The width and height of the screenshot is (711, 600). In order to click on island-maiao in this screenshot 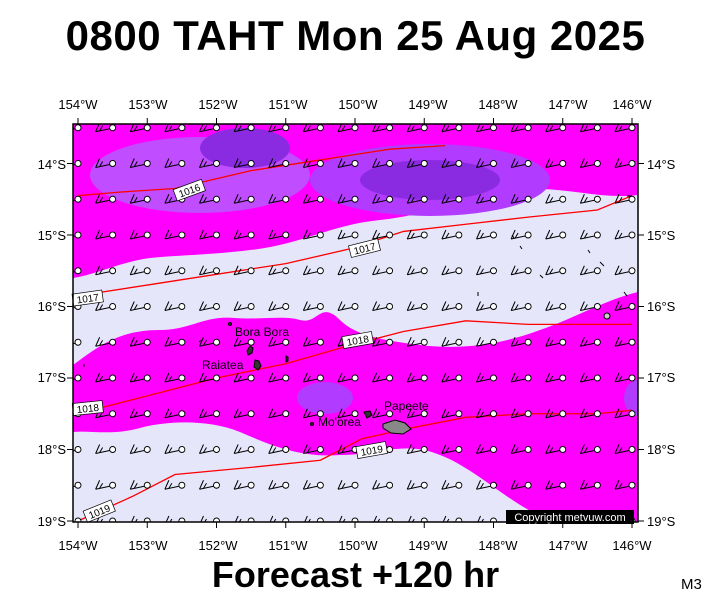, I will do `click(312, 424)`.